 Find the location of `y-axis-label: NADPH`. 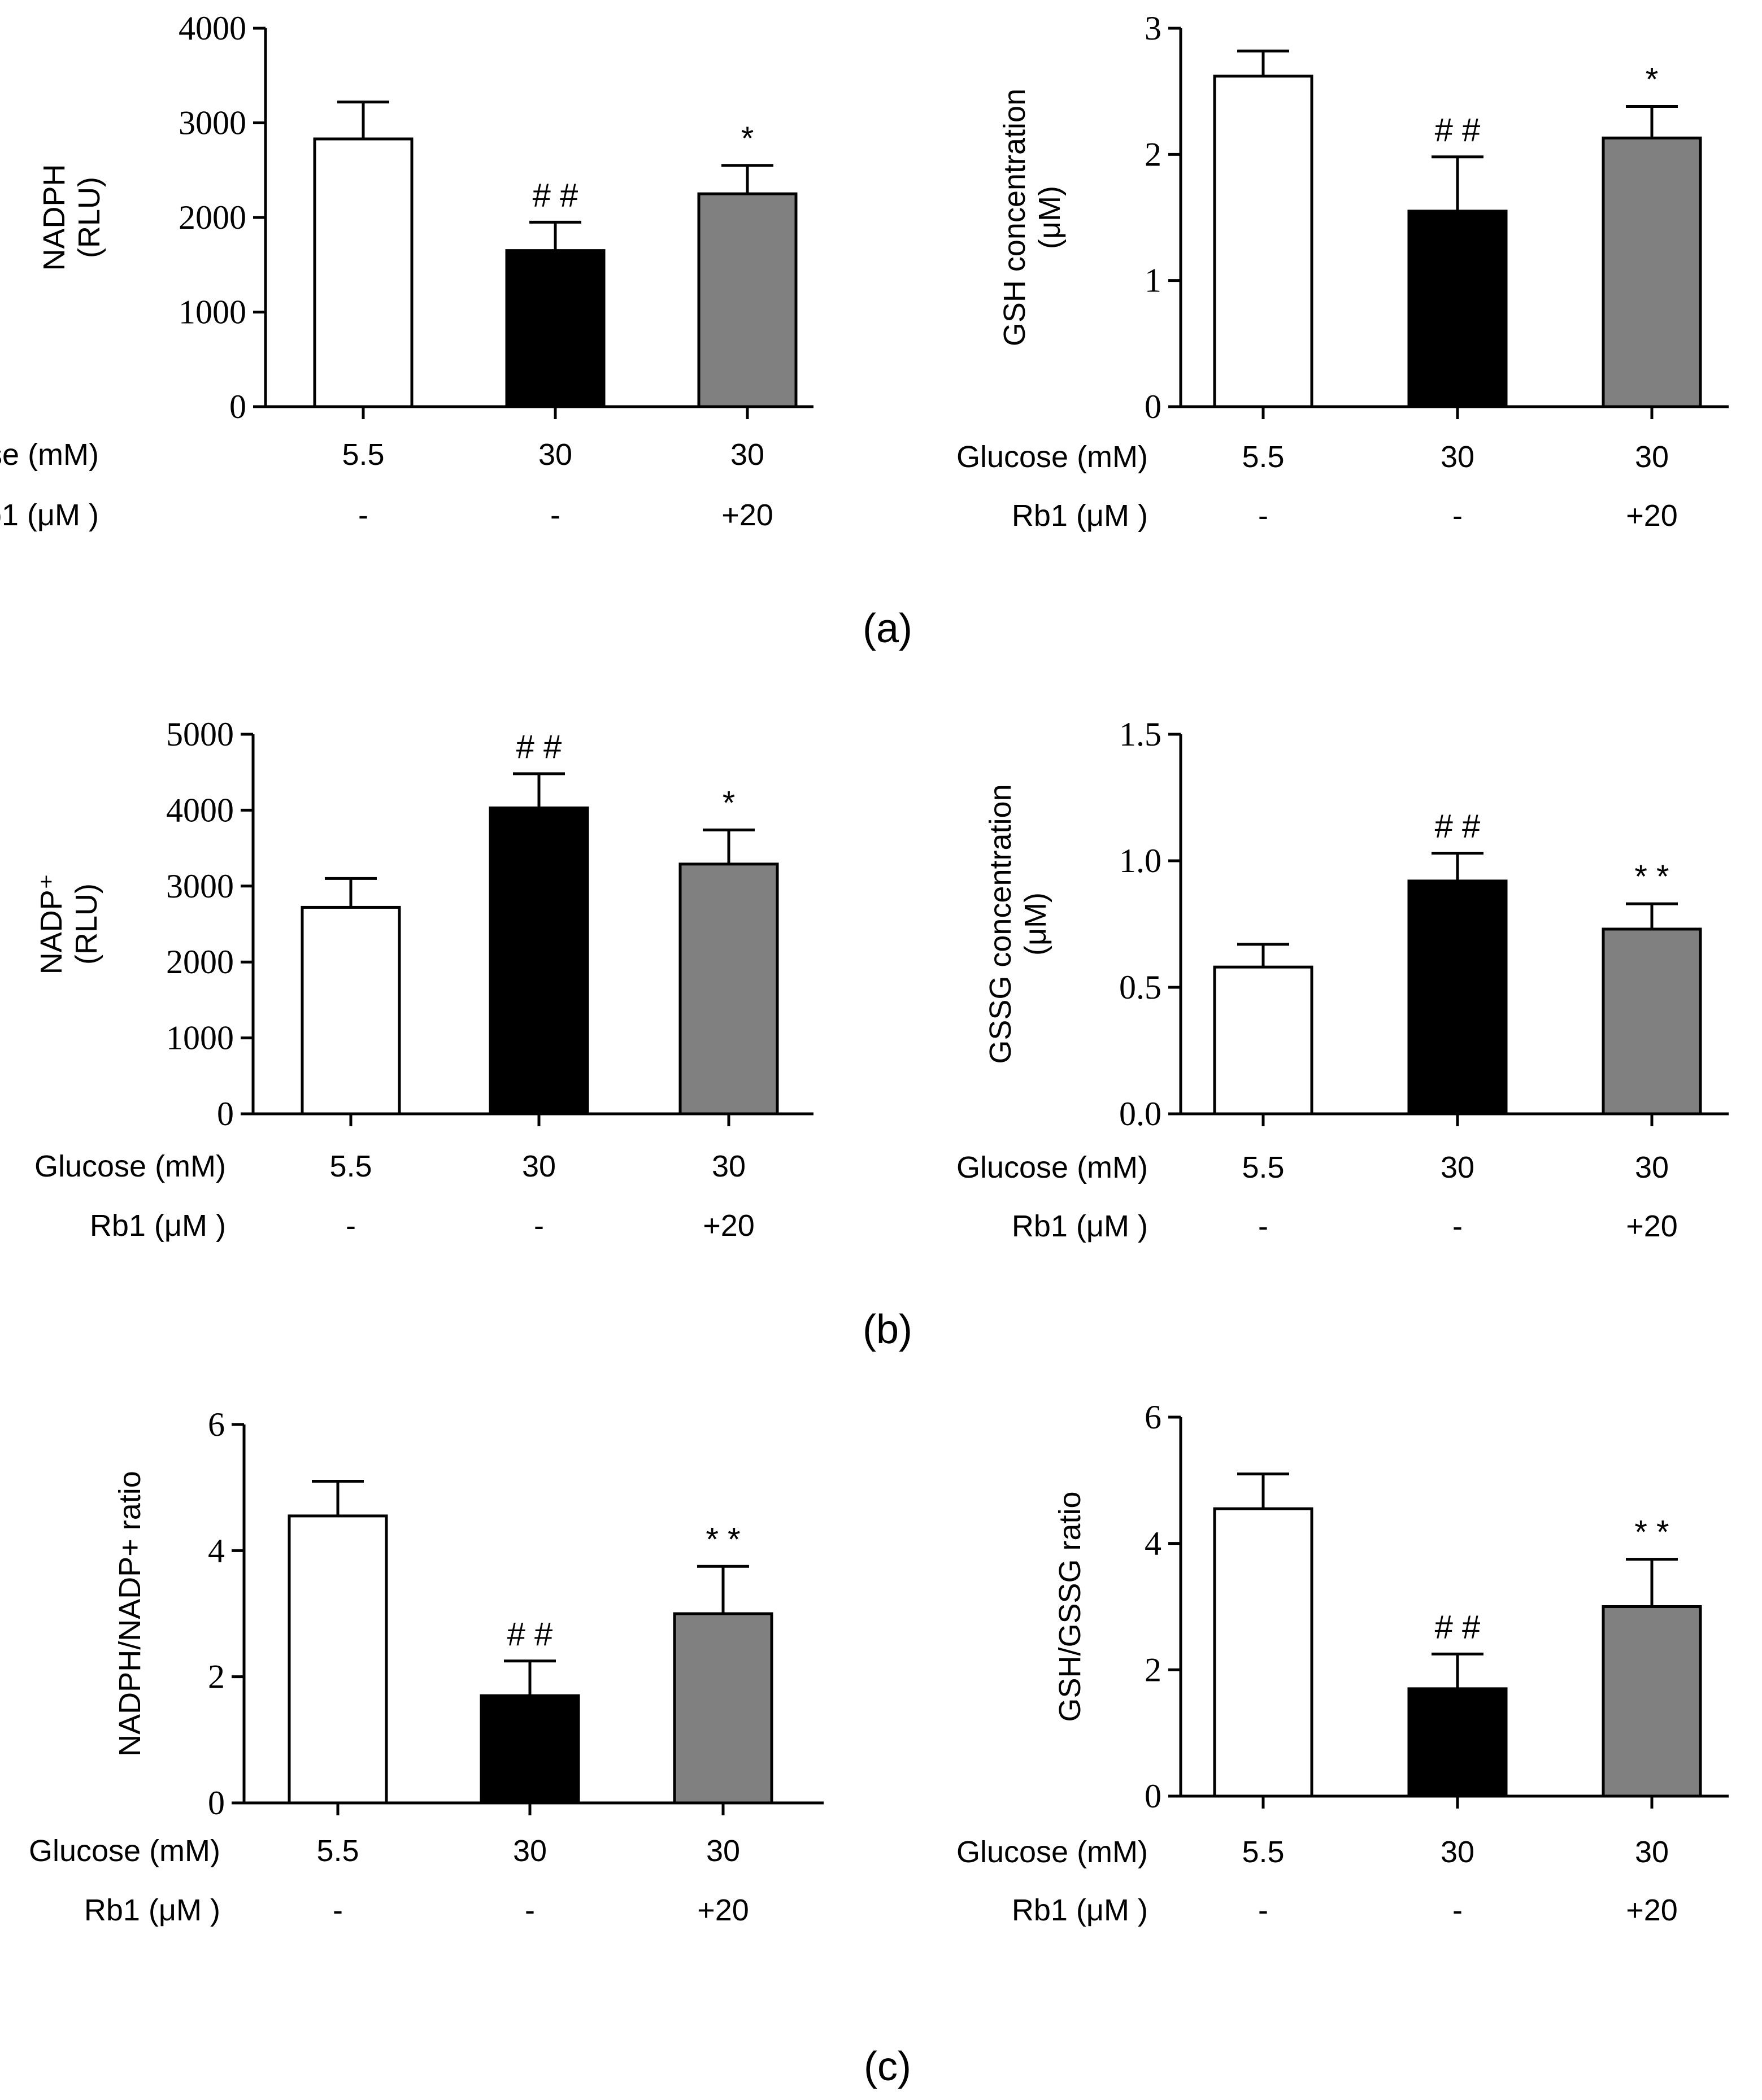

y-axis-label: NADPH is located at coordinates (54, 217).